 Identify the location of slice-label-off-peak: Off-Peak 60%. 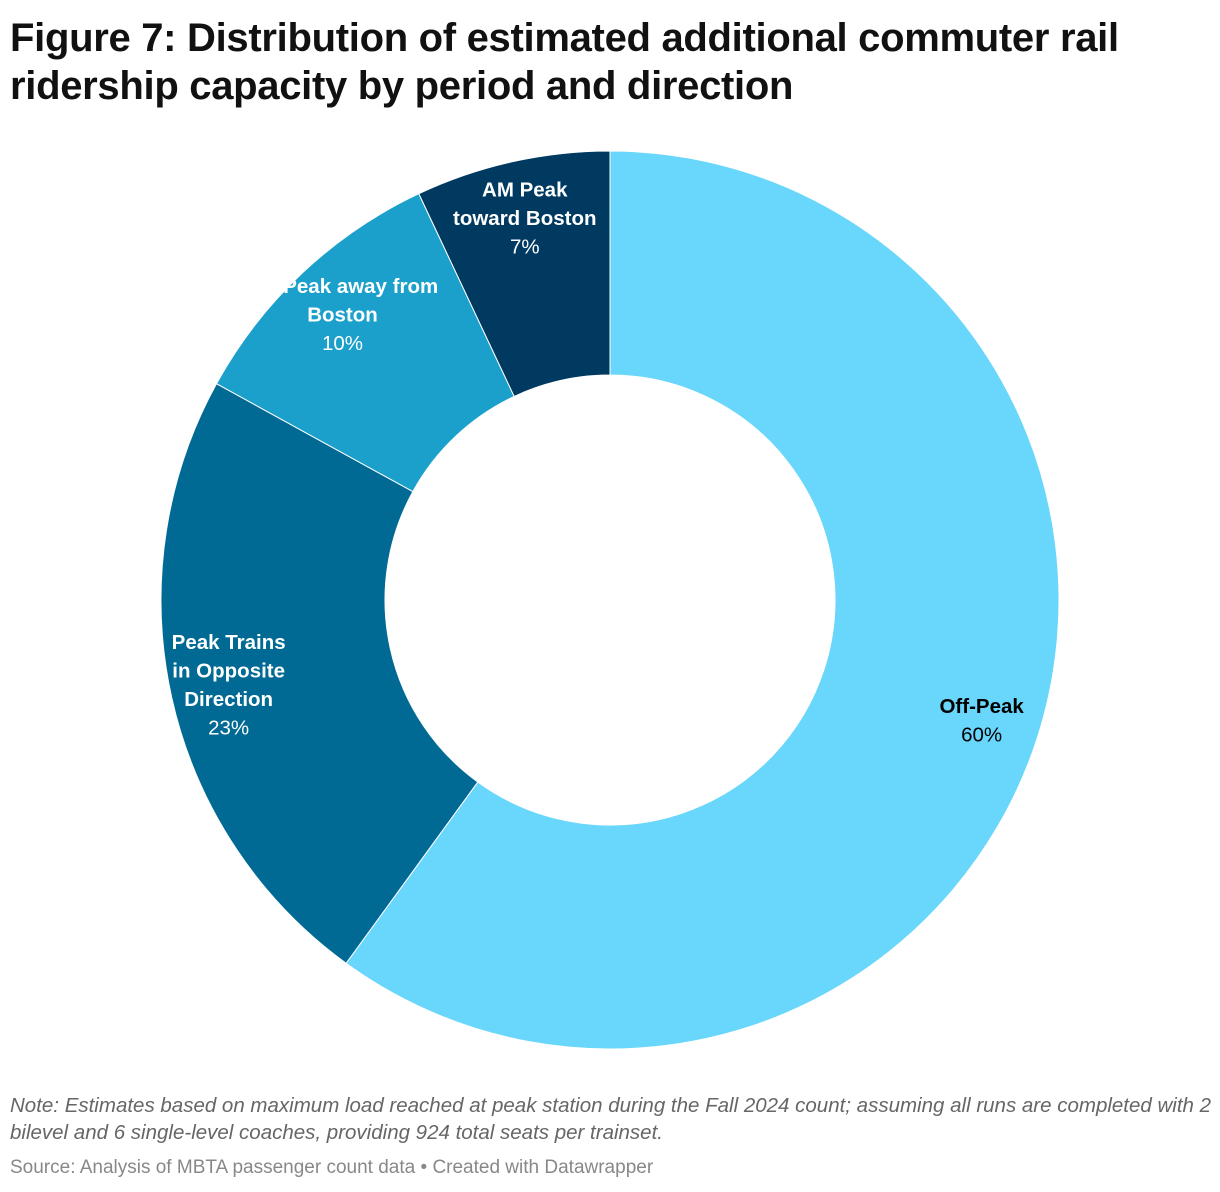
(981, 721).